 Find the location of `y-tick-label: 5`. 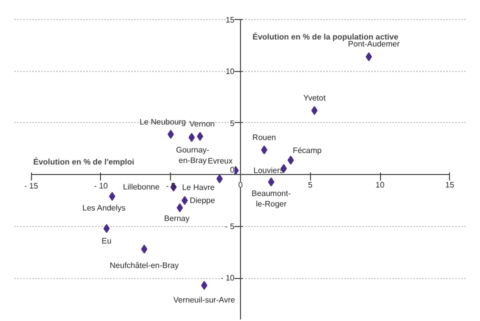

y-tick-label: 5 is located at coordinates (233, 123).